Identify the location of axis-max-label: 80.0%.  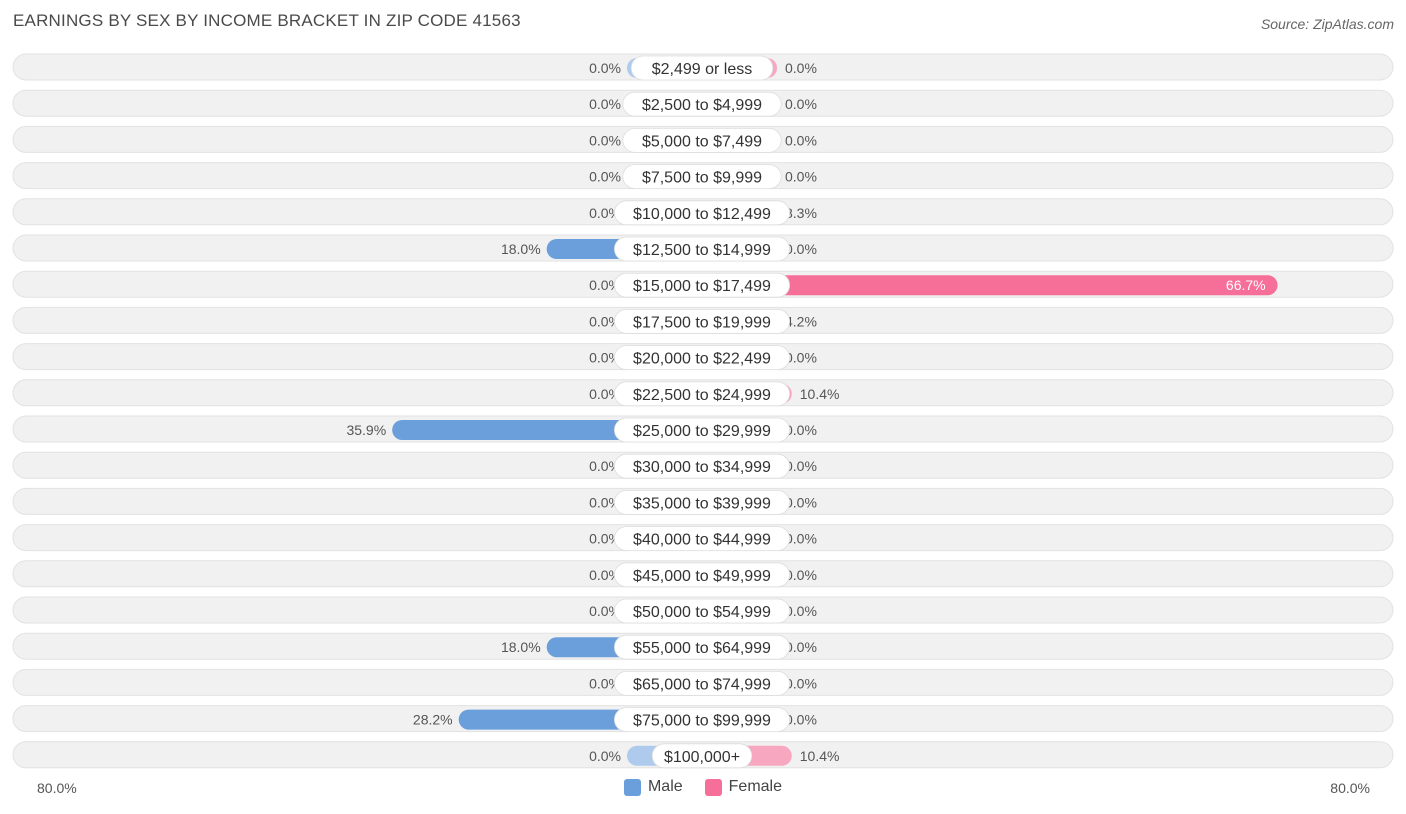
(1350, 788).